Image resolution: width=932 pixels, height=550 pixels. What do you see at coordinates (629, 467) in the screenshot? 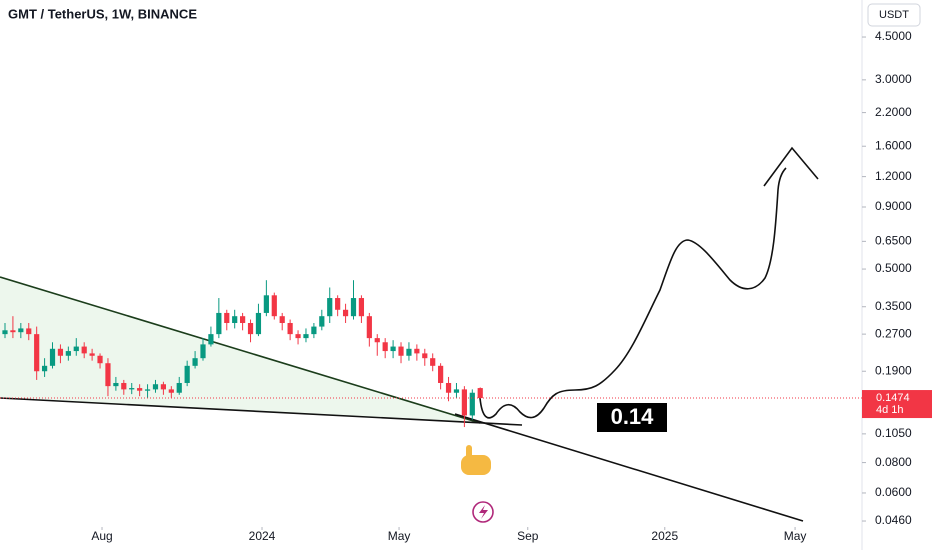
I see `trend-line-extension` at bounding box center [629, 467].